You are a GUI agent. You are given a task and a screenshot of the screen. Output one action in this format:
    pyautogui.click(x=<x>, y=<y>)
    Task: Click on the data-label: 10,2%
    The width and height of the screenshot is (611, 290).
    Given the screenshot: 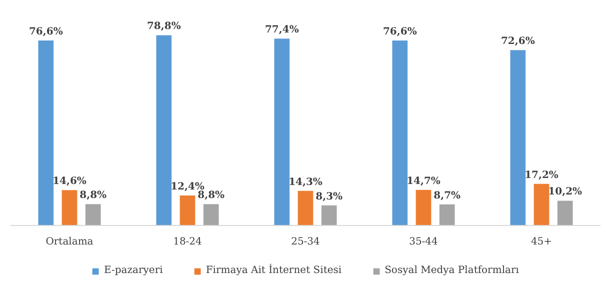 What is the action you would take?
    pyautogui.click(x=565, y=192)
    